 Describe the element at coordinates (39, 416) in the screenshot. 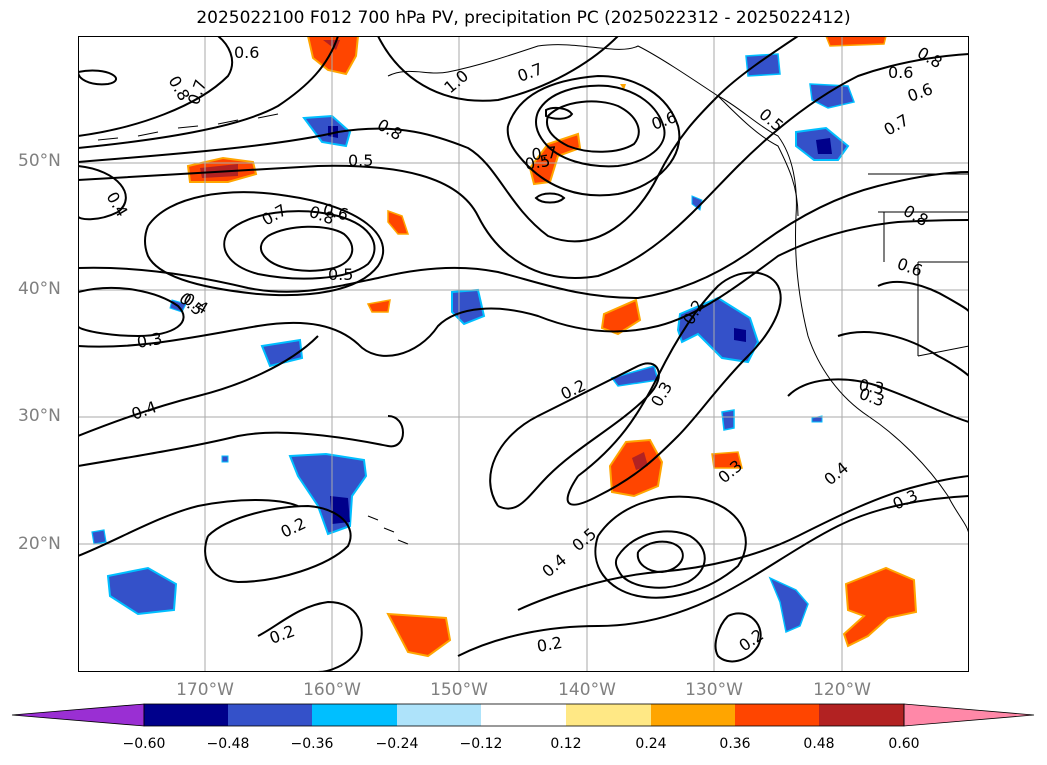

I see `lat-label: 30°N` at that location.